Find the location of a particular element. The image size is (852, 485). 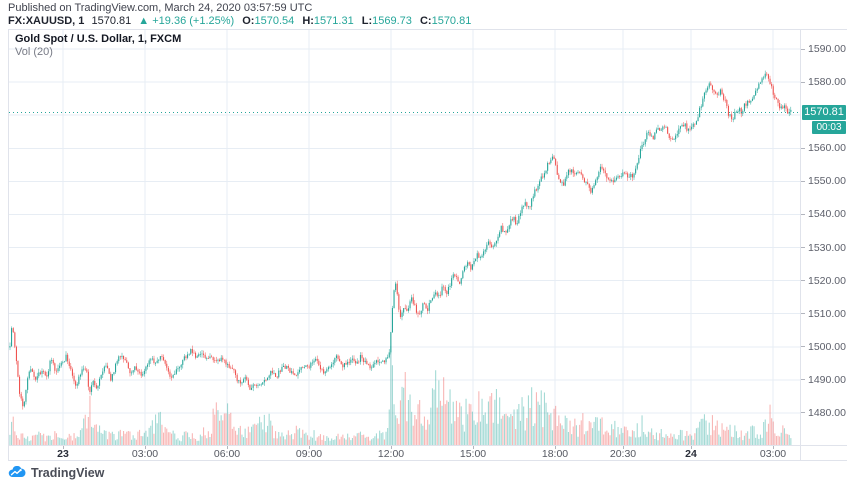

price-tick-label: 1500.00 is located at coordinates (827, 346).